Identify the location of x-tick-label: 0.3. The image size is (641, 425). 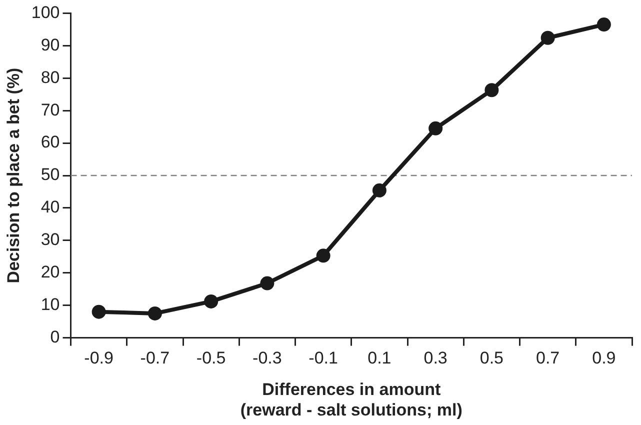
(436, 358).